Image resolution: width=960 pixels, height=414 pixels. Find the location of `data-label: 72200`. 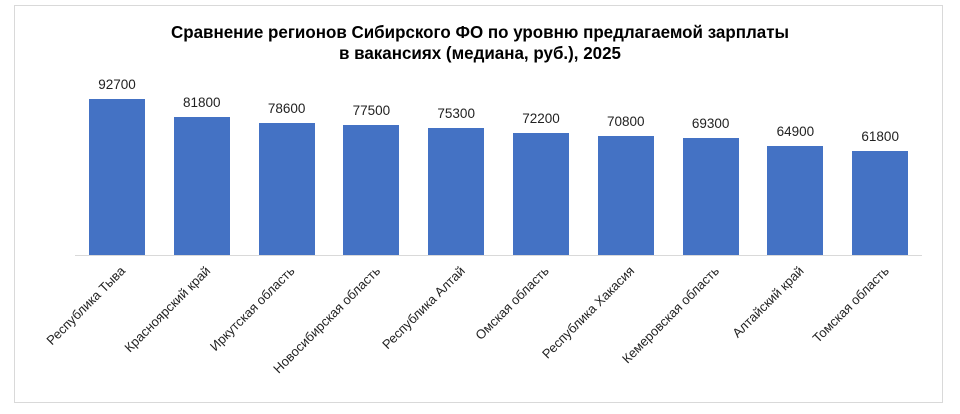

data-label: 72200 is located at coordinates (541, 119).